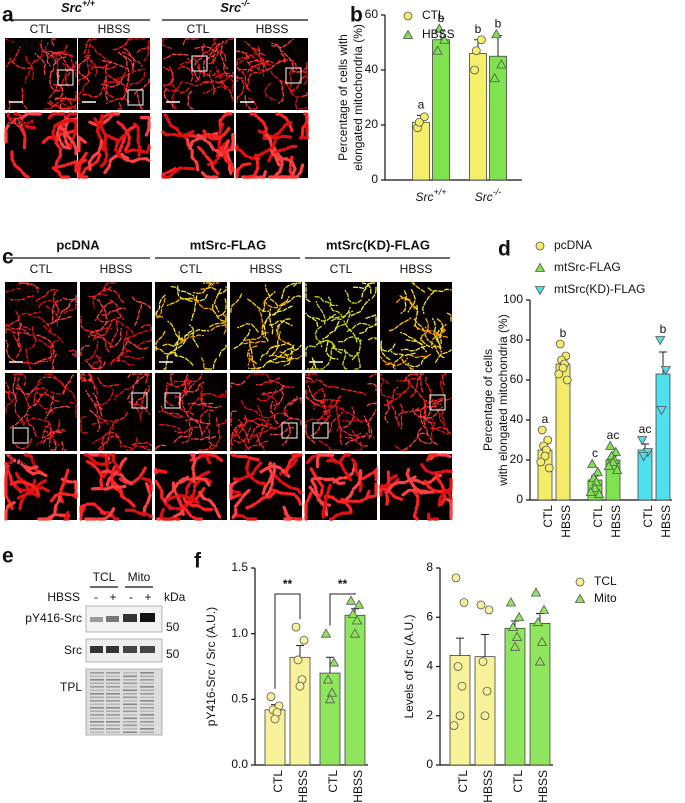 The width and height of the screenshot is (685, 803). Describe the element at coordinates (519, 499) in the screenshot. I see `y-tick-label: 0` at that location.